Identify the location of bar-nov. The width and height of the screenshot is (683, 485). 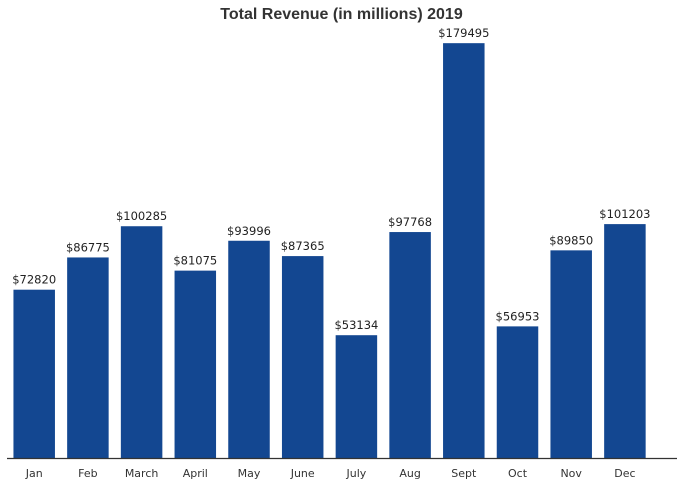
(571, 354).